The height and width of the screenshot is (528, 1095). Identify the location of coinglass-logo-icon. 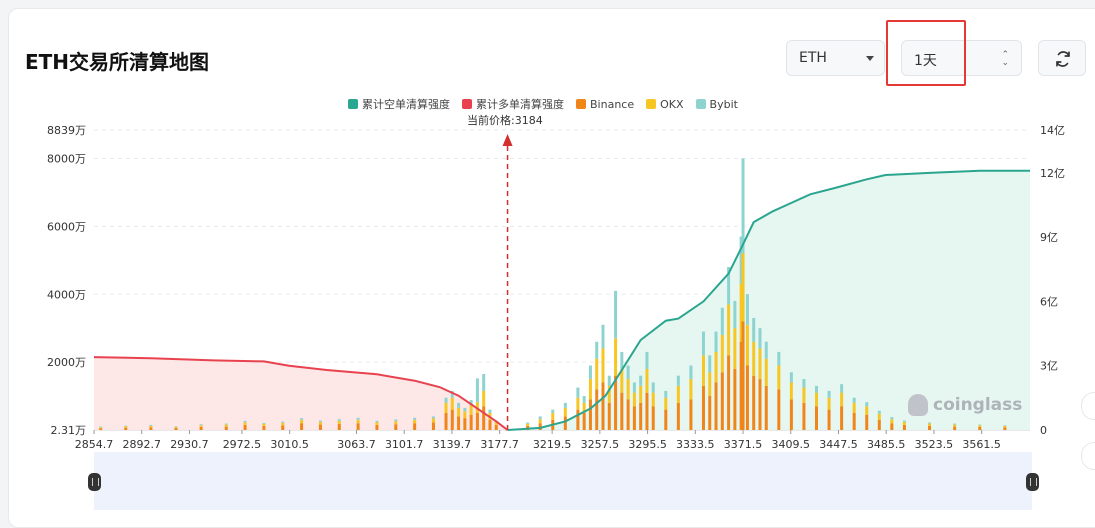
(918, 405).